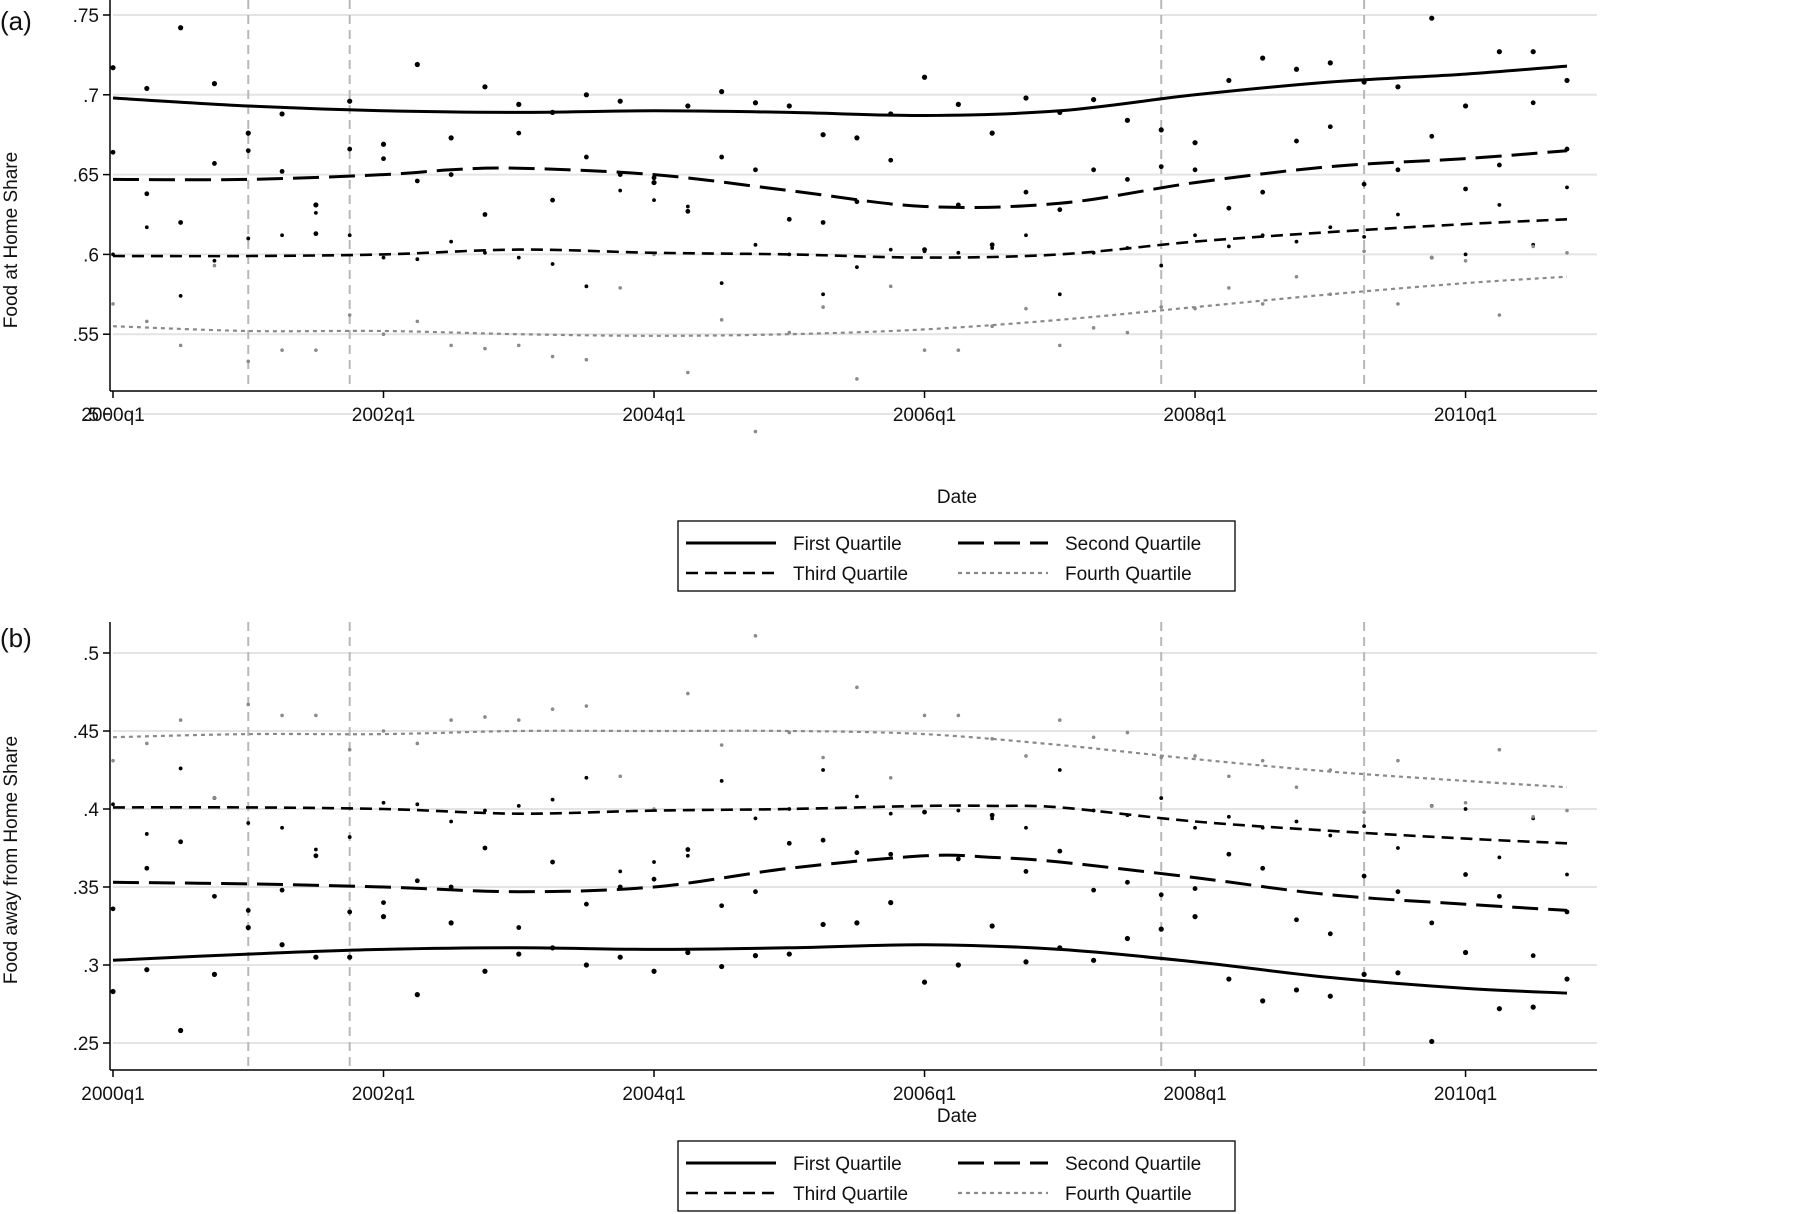 The height and width of the screenshot is (1214, 1800). Describe the element at coordinates (1194, 1094) in the screenshot. I see `x-tick-label: 2008q1` at that location.